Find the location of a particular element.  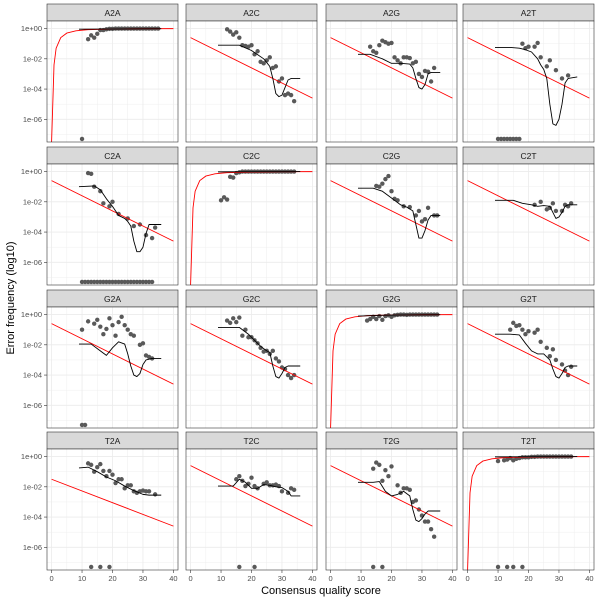

panel-c2t: C2T is located at coordinates (528, 216).